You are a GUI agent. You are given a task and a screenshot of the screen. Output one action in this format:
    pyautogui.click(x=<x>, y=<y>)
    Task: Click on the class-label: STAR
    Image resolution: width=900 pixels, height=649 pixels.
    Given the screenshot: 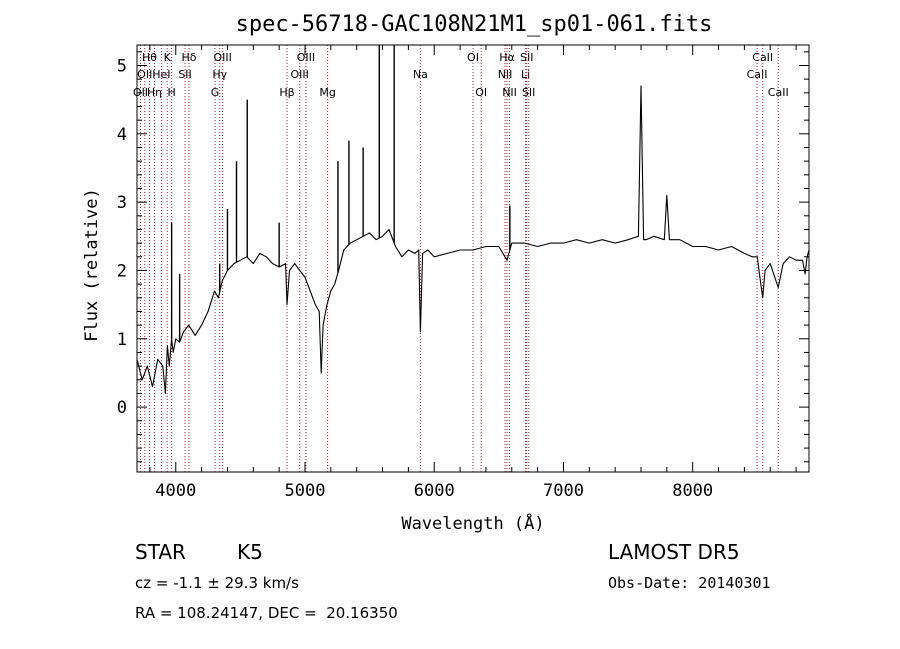 What is the action you would take?
    pyautogui.click(x=160, y=552)
    